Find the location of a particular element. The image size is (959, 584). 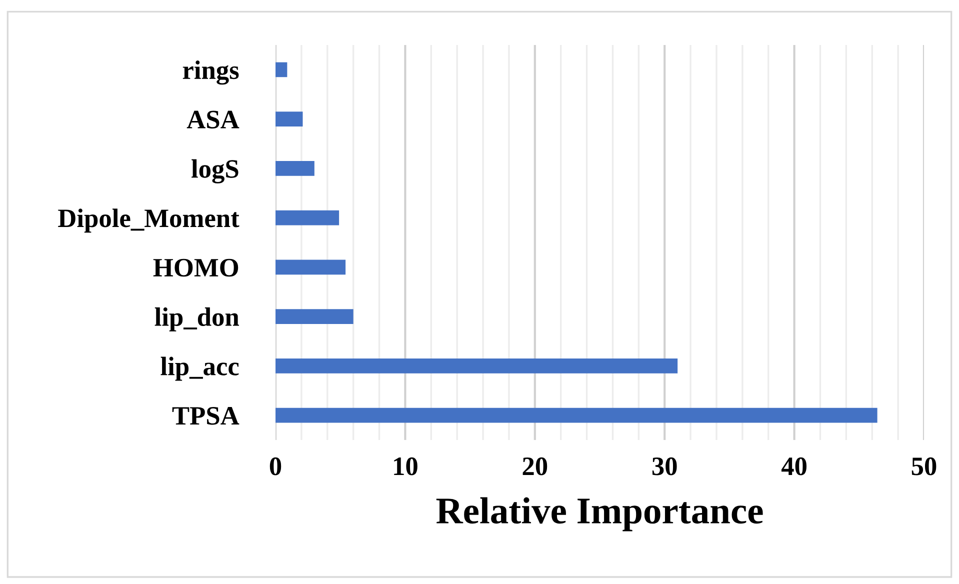

x-axis-title: Relative Importance is located at coordinates (599, 514).